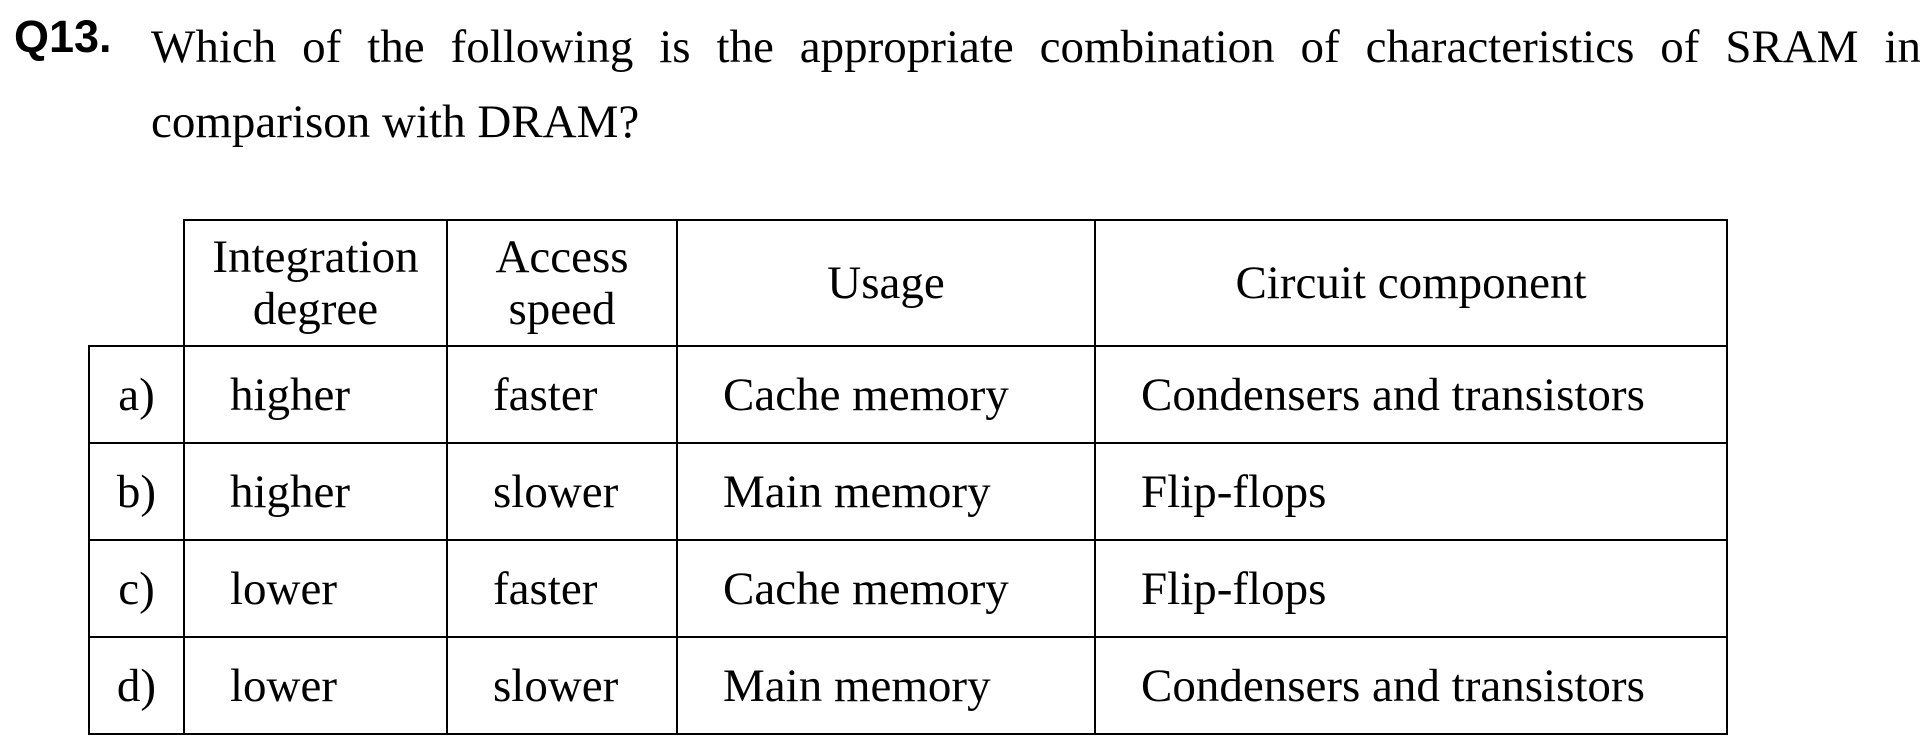  I want to click on corner-cell, so click(137, 283).